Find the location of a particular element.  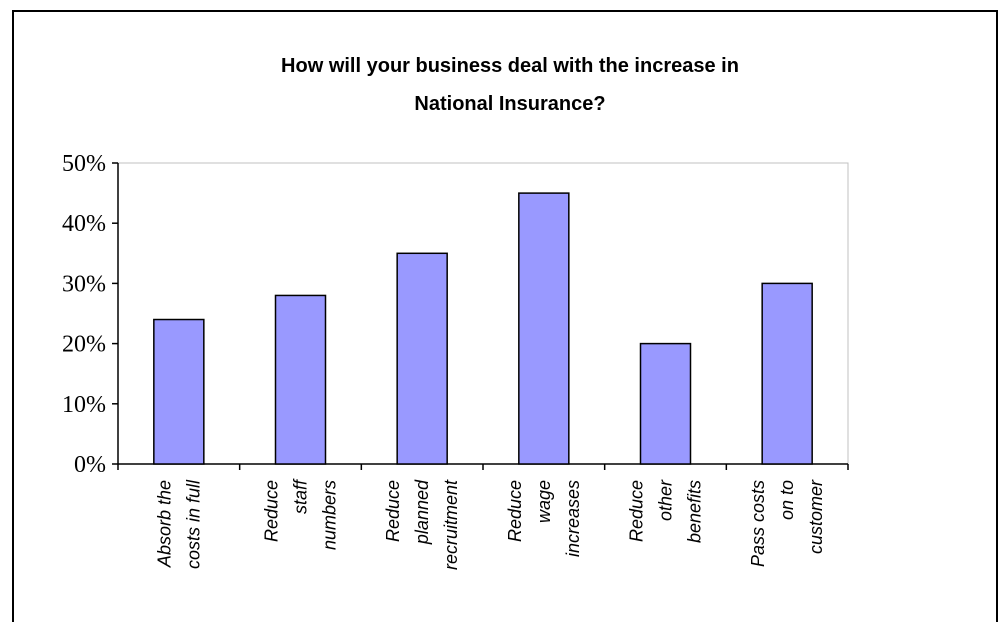

category-label: wage is located at coordinates (544, 501).